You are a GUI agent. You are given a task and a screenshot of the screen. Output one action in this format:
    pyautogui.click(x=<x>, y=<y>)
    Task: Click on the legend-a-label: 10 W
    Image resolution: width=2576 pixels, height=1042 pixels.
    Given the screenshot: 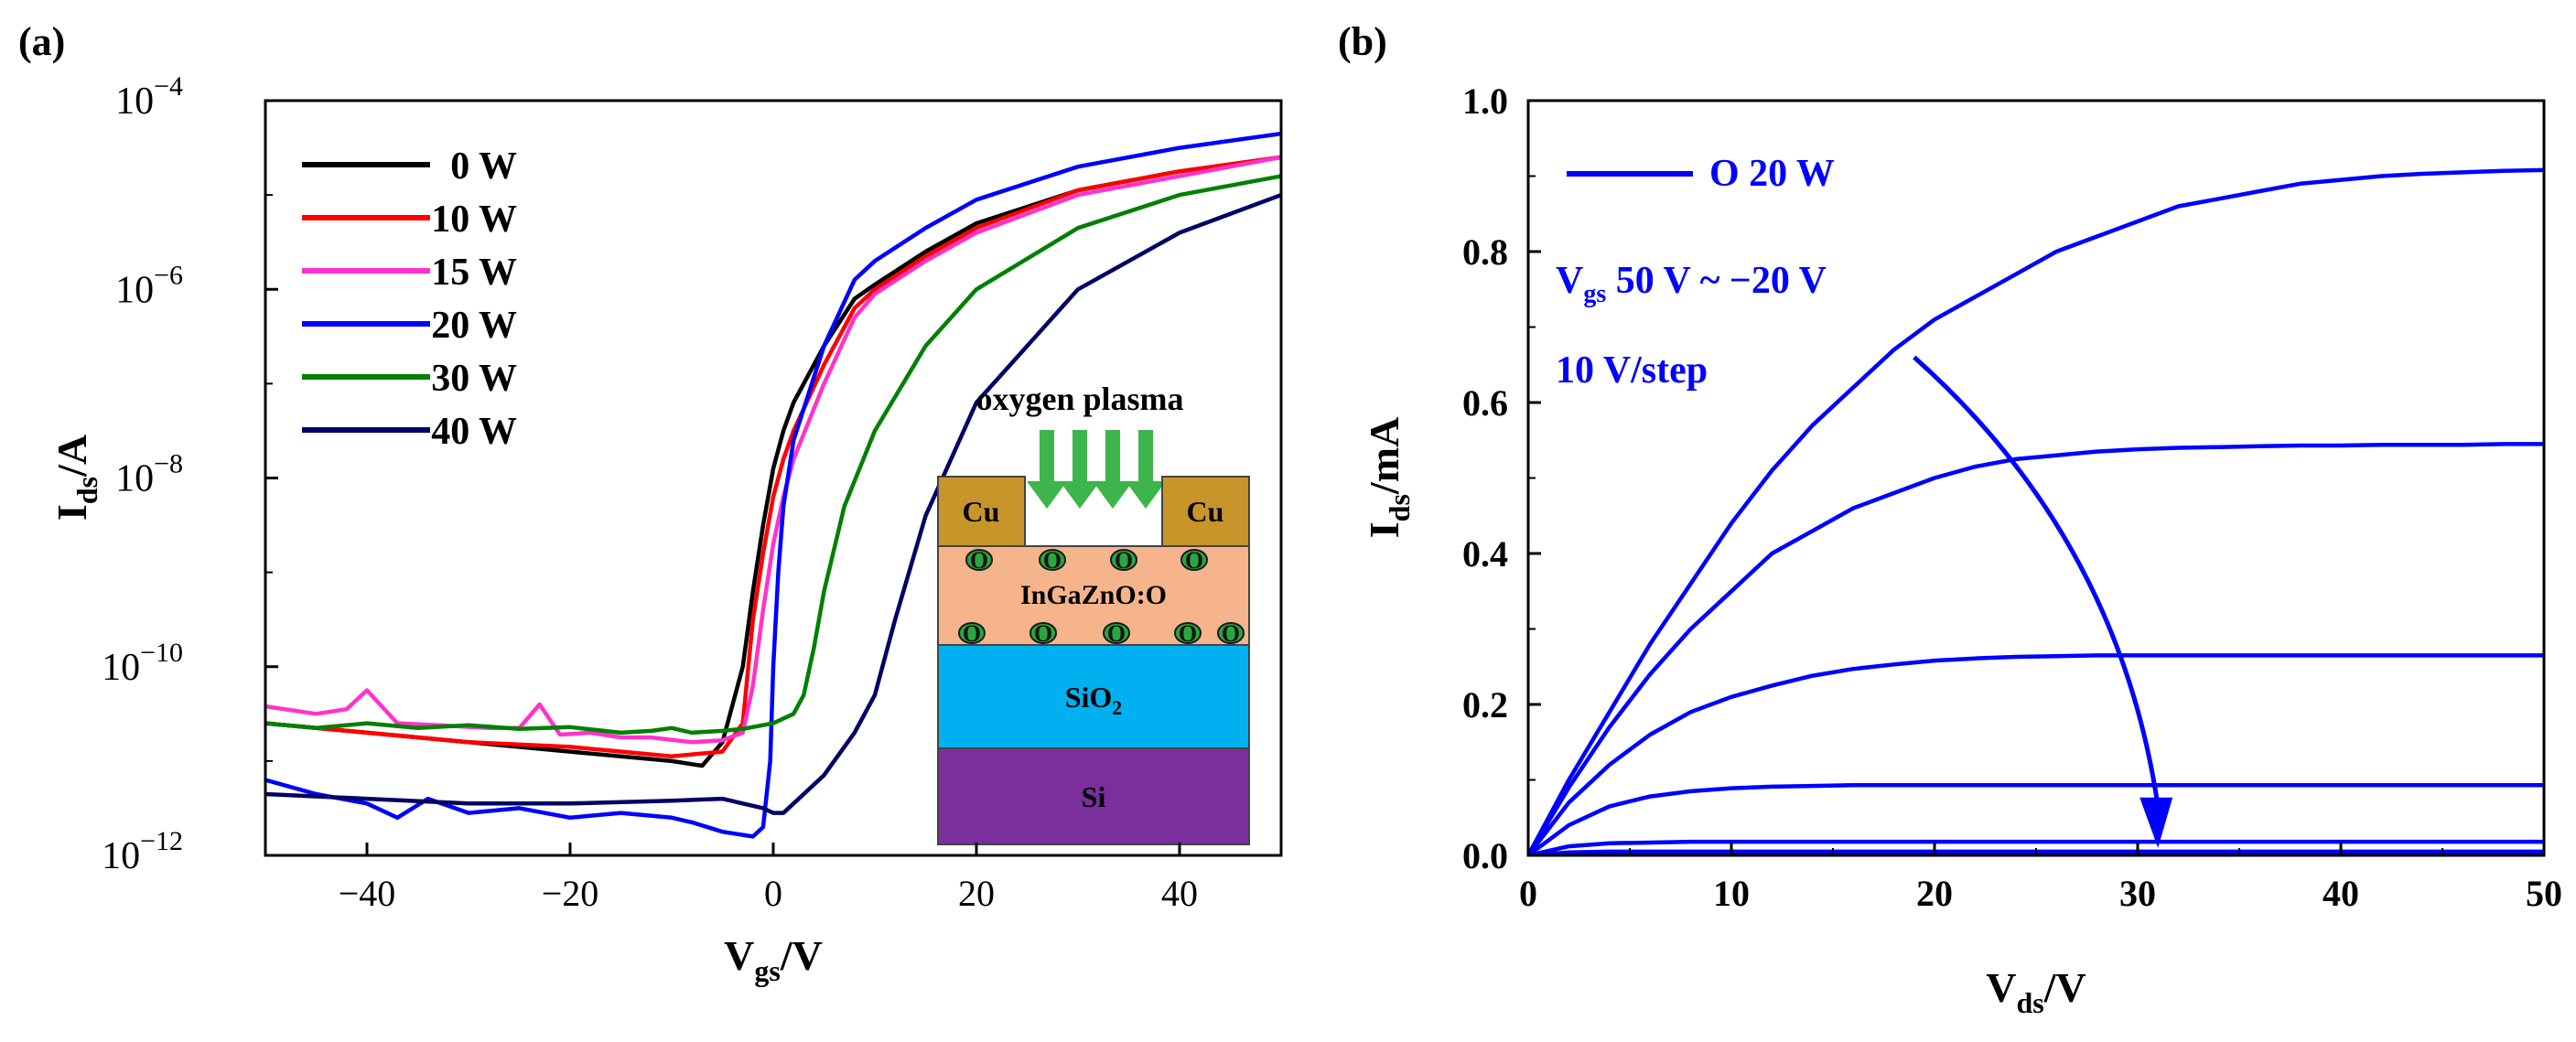 What is the action you would take?
    pyautogui.click(x=474, y=220)
    